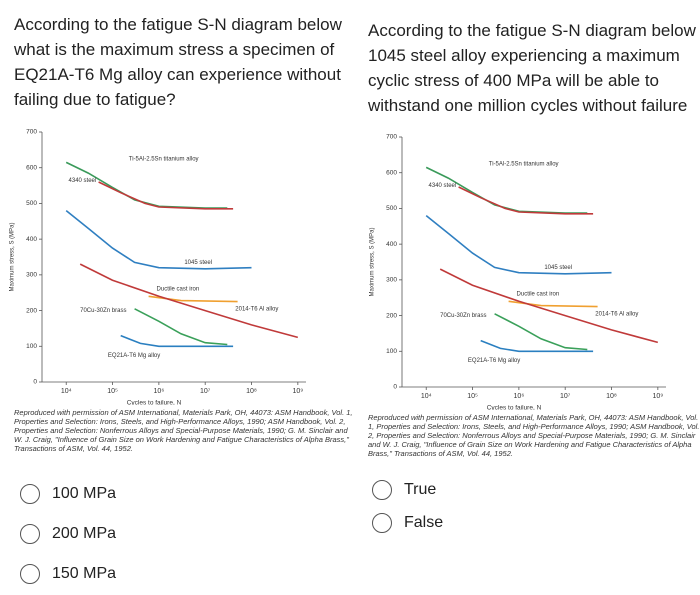 This screenshot has width=700, height=595. What do you see at coordinates (84, 573) in the screenshot?
I see `option-label: 150 MPa` at bounding box center [84, 573].